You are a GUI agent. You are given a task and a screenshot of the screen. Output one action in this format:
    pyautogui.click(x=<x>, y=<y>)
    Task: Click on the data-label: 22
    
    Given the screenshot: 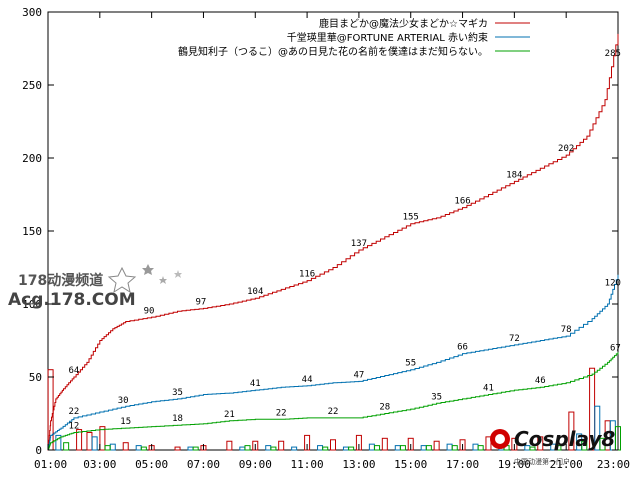 What is the action you would take?
    pyautogui.click(x=333, y=412)
    